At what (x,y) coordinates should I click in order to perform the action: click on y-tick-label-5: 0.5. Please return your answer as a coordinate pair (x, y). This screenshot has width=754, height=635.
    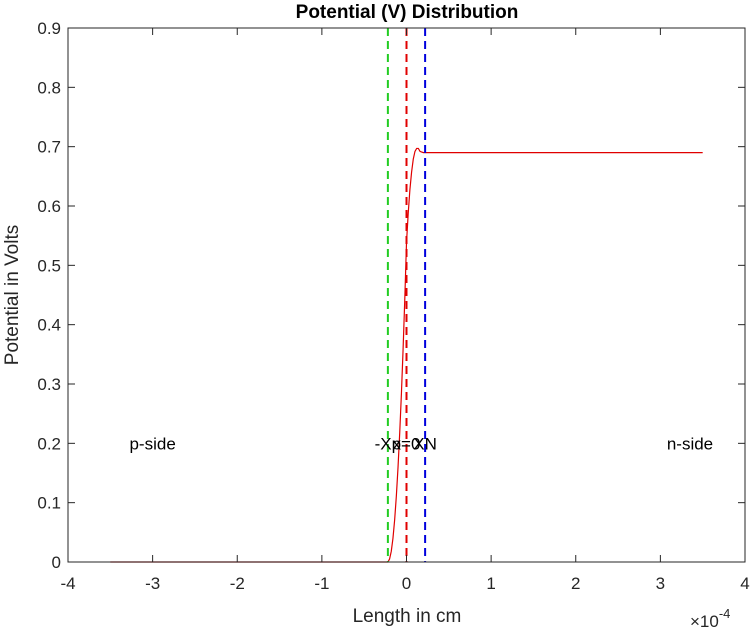
    Looking at the image, I should click on (49, 265).